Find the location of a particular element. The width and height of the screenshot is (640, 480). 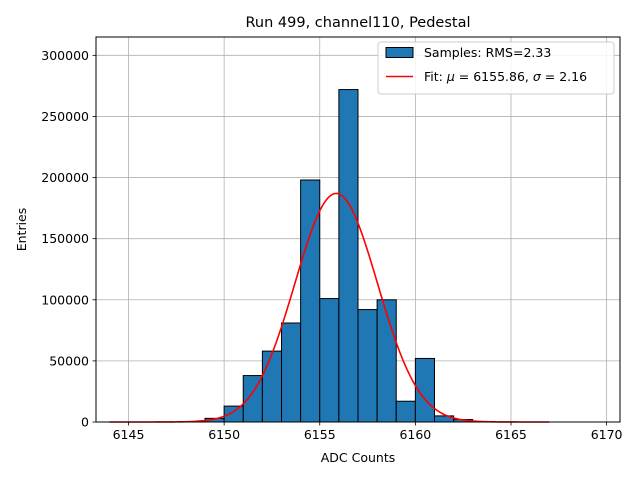

x-tick-label: 6155 is located at coordinates (320, 434).